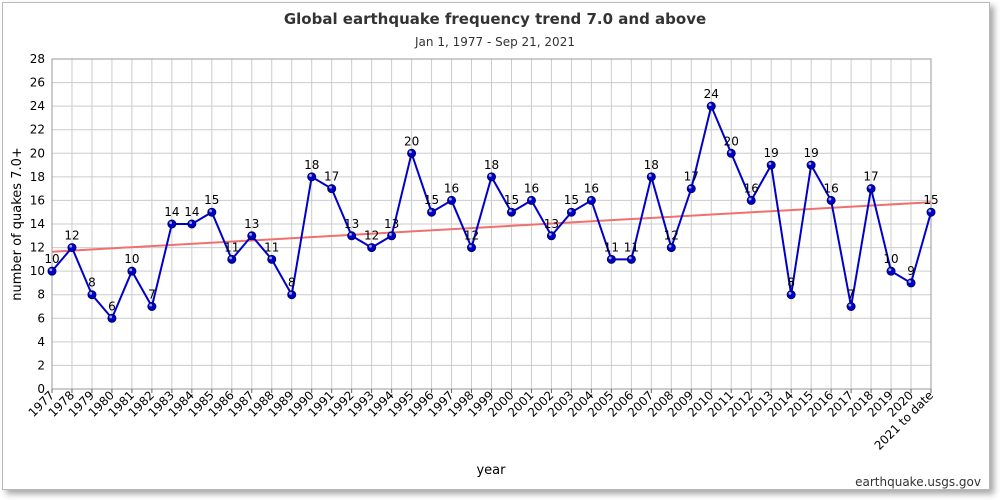  I want to click on y-tick-label: 6, so click(41, 318).